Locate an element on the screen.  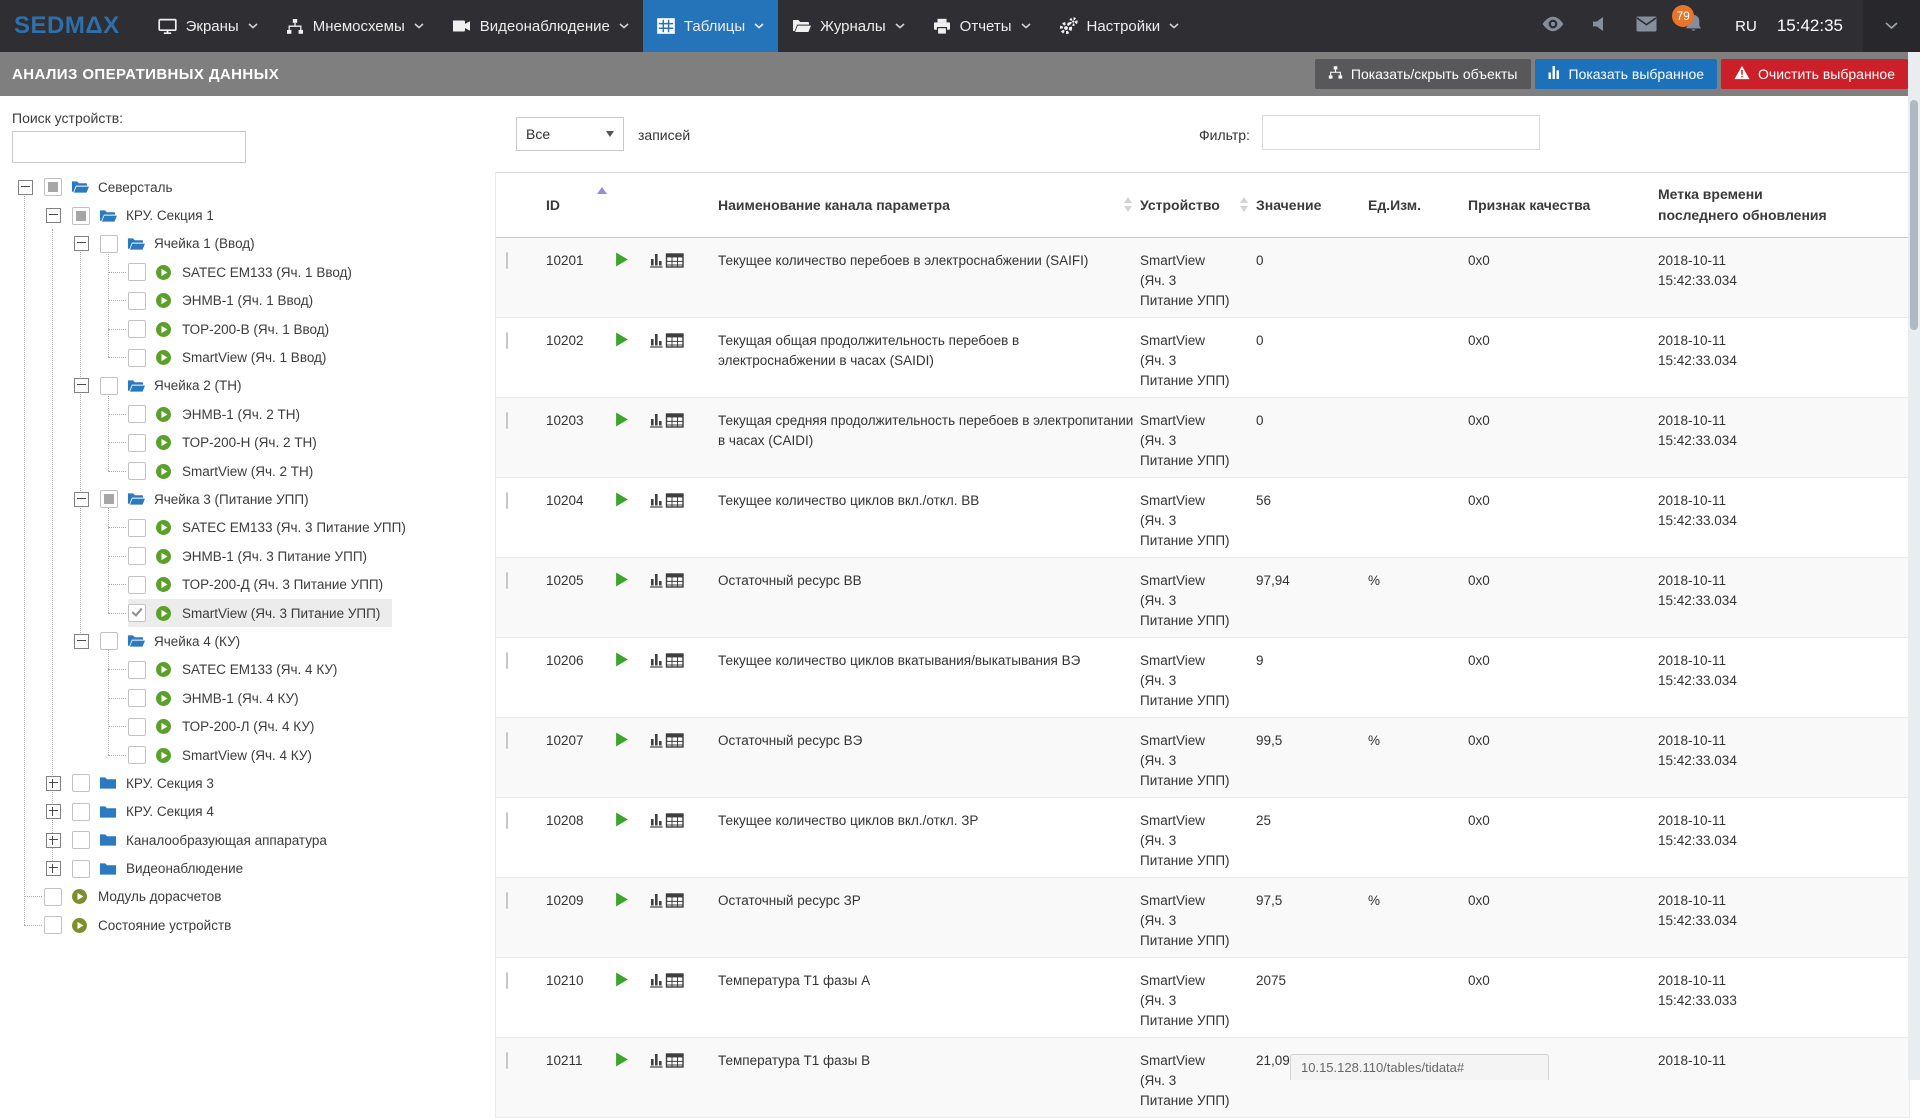
nav-item-settings: Настройки is located at coordinates (1119, 26).